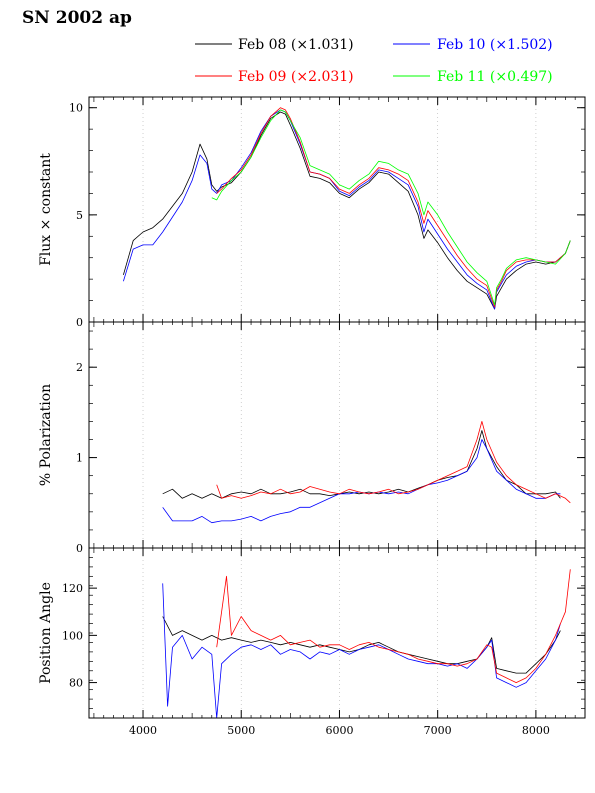 Image resolution: width=595 pixels, height=793 pixels. I want to click on y-tick-label-1-1: 1, so click(79, 458).